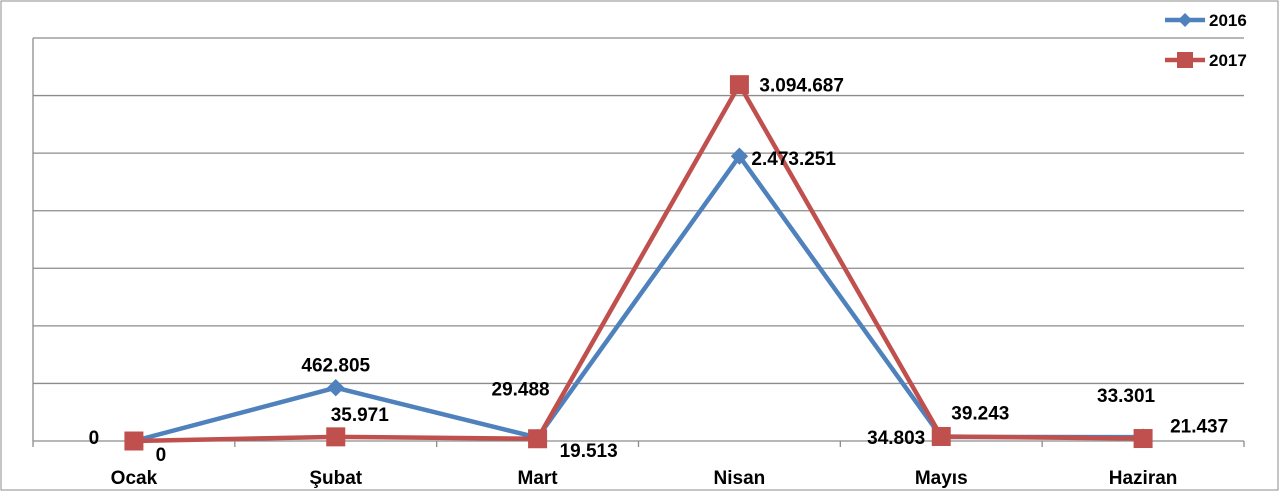 The height and width of the screenshot is (496, 1280). Describe the element at coordinates (1185, 20) in the screenshot. I see `legend-marker-2016` at that location.